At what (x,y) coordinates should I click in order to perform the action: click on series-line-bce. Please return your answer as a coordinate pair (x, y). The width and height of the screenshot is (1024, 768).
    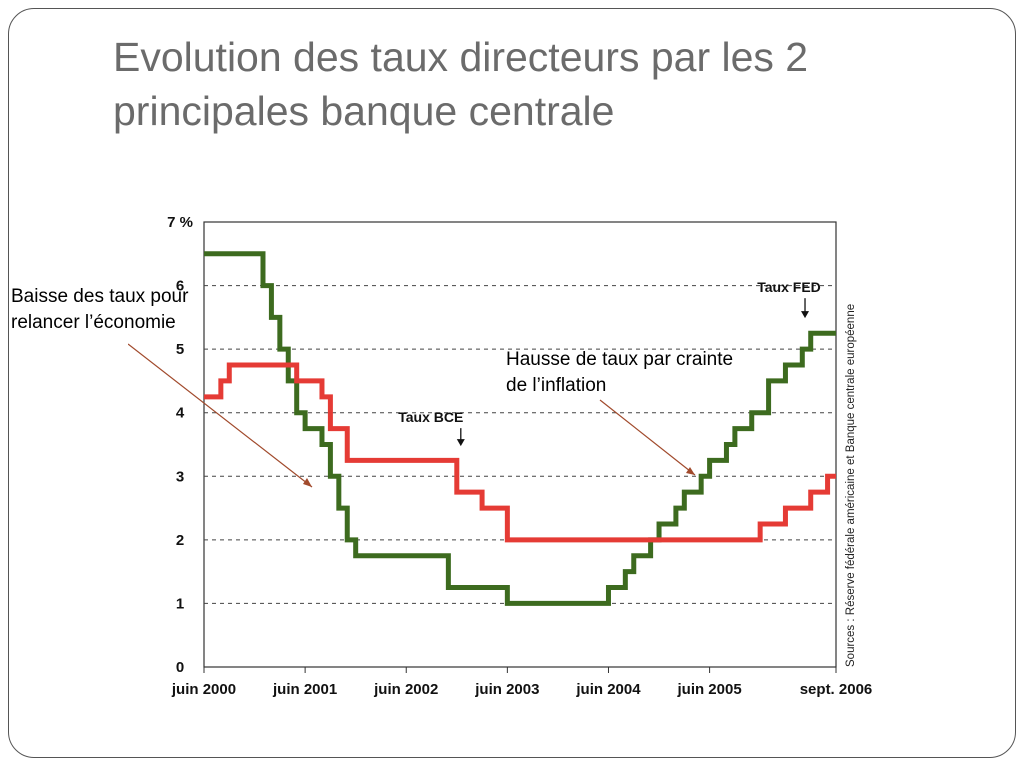
    Looking at the image, I should click on (520, 452).